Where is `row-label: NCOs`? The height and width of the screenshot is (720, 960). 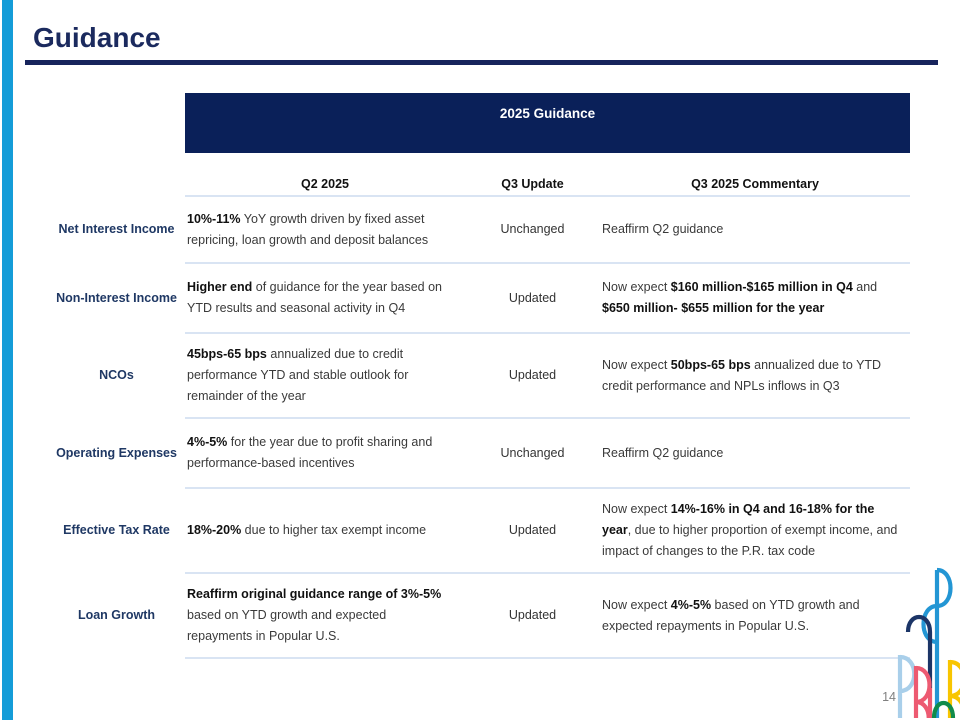
row-label: NCOs is located at coordinates (116, 375).